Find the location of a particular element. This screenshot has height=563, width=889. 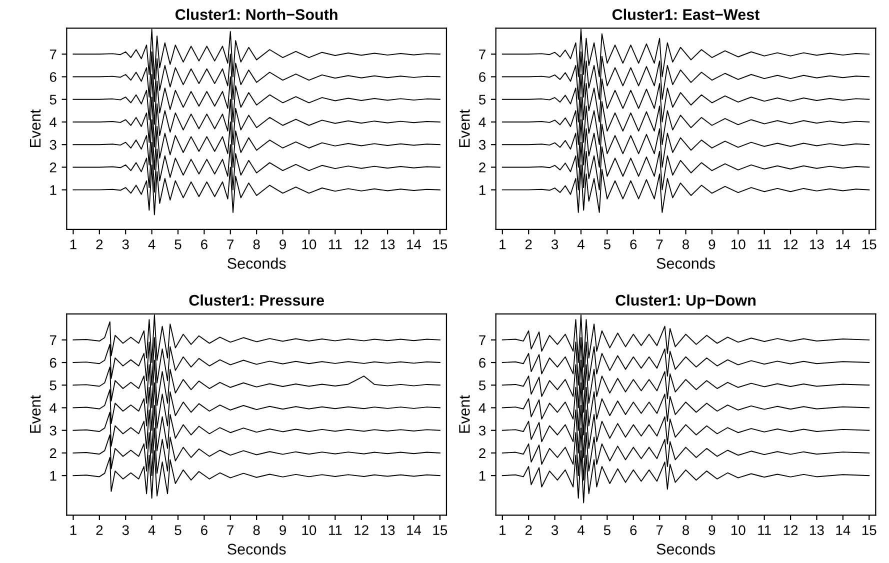

chart-title: Cluster1: Up−Down is located at coordinates (686, 301).